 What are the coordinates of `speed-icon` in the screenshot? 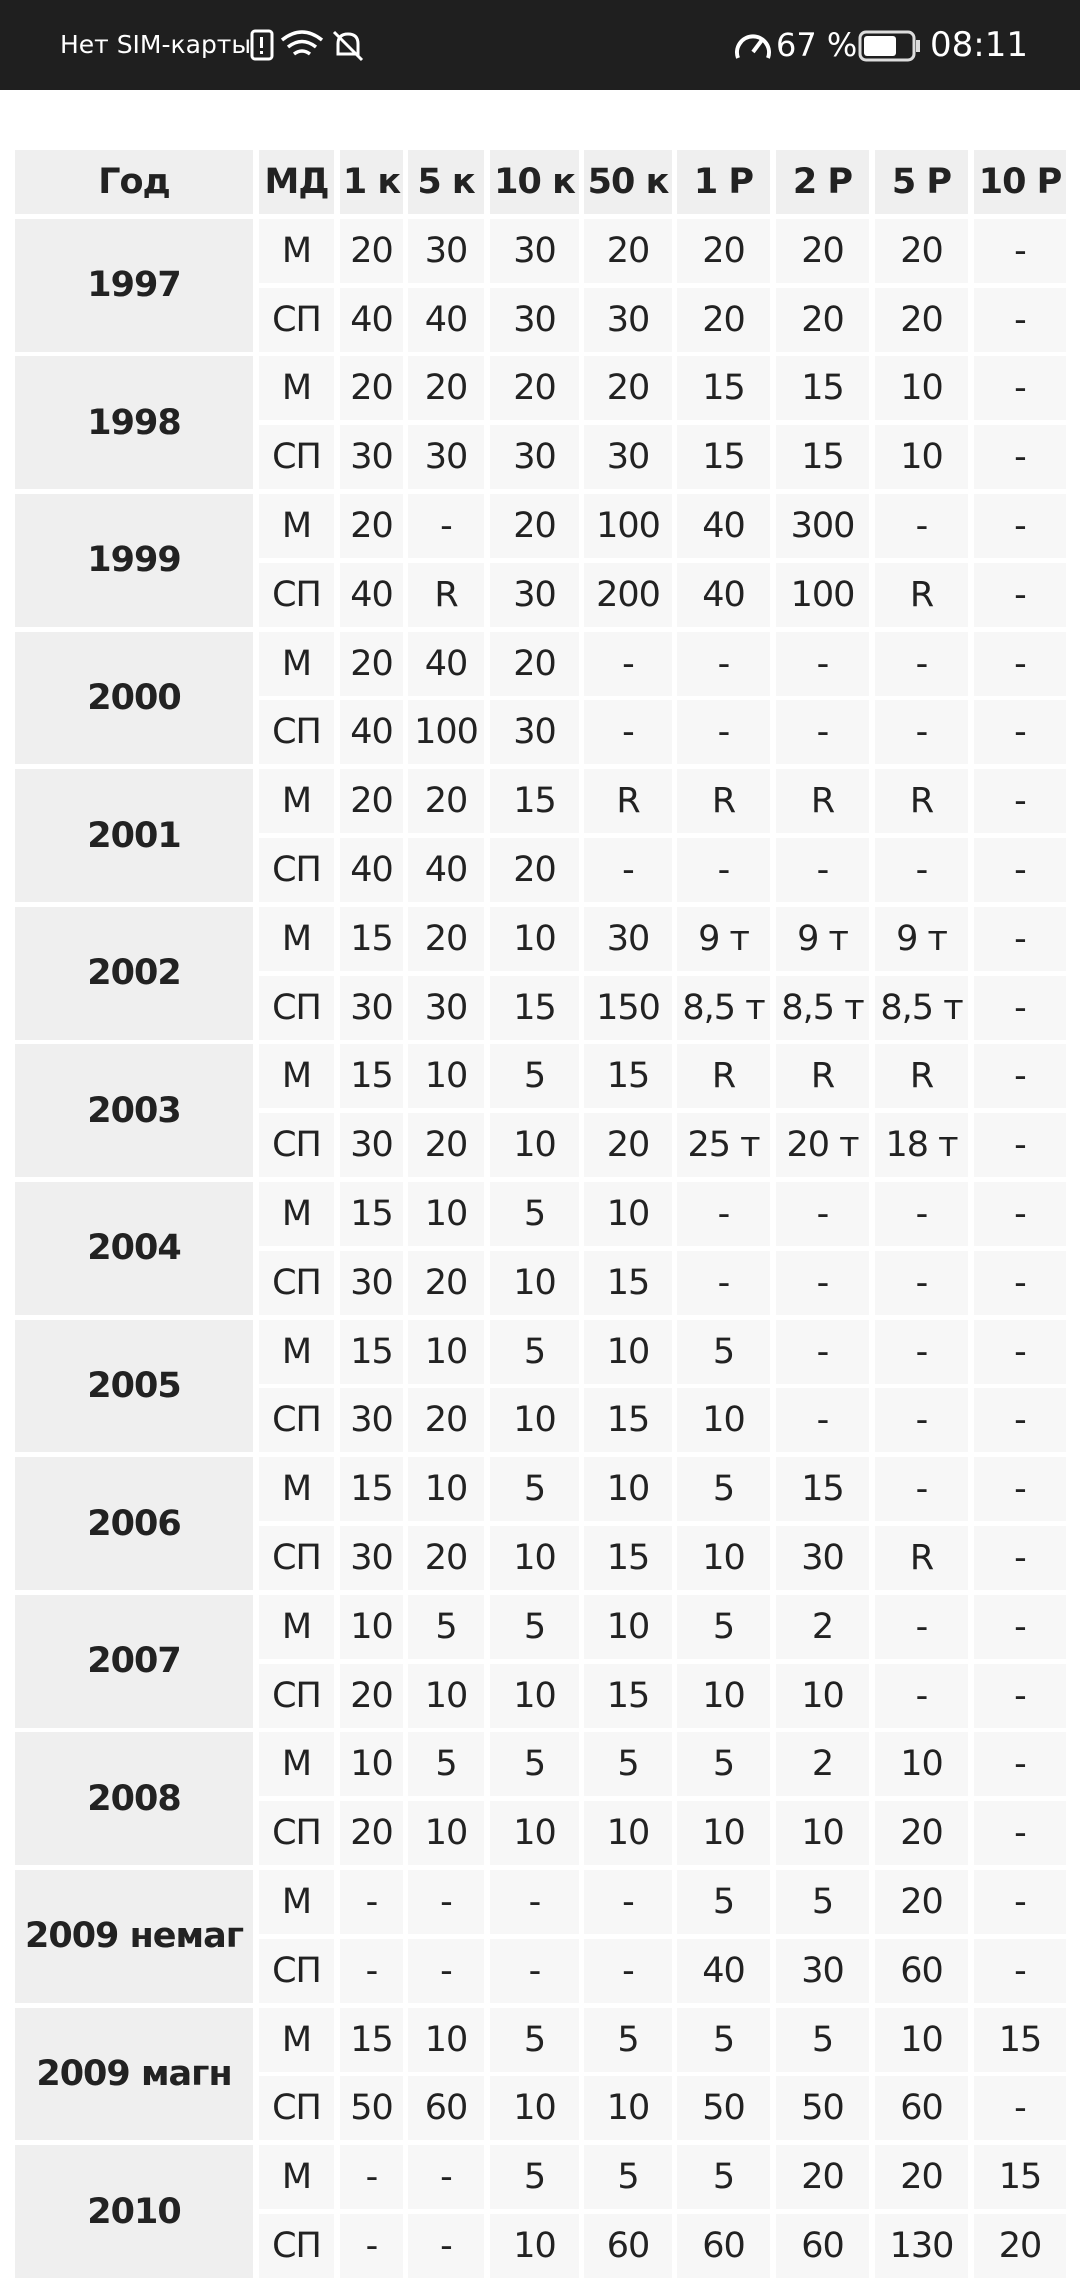 It's located at (753, 46).